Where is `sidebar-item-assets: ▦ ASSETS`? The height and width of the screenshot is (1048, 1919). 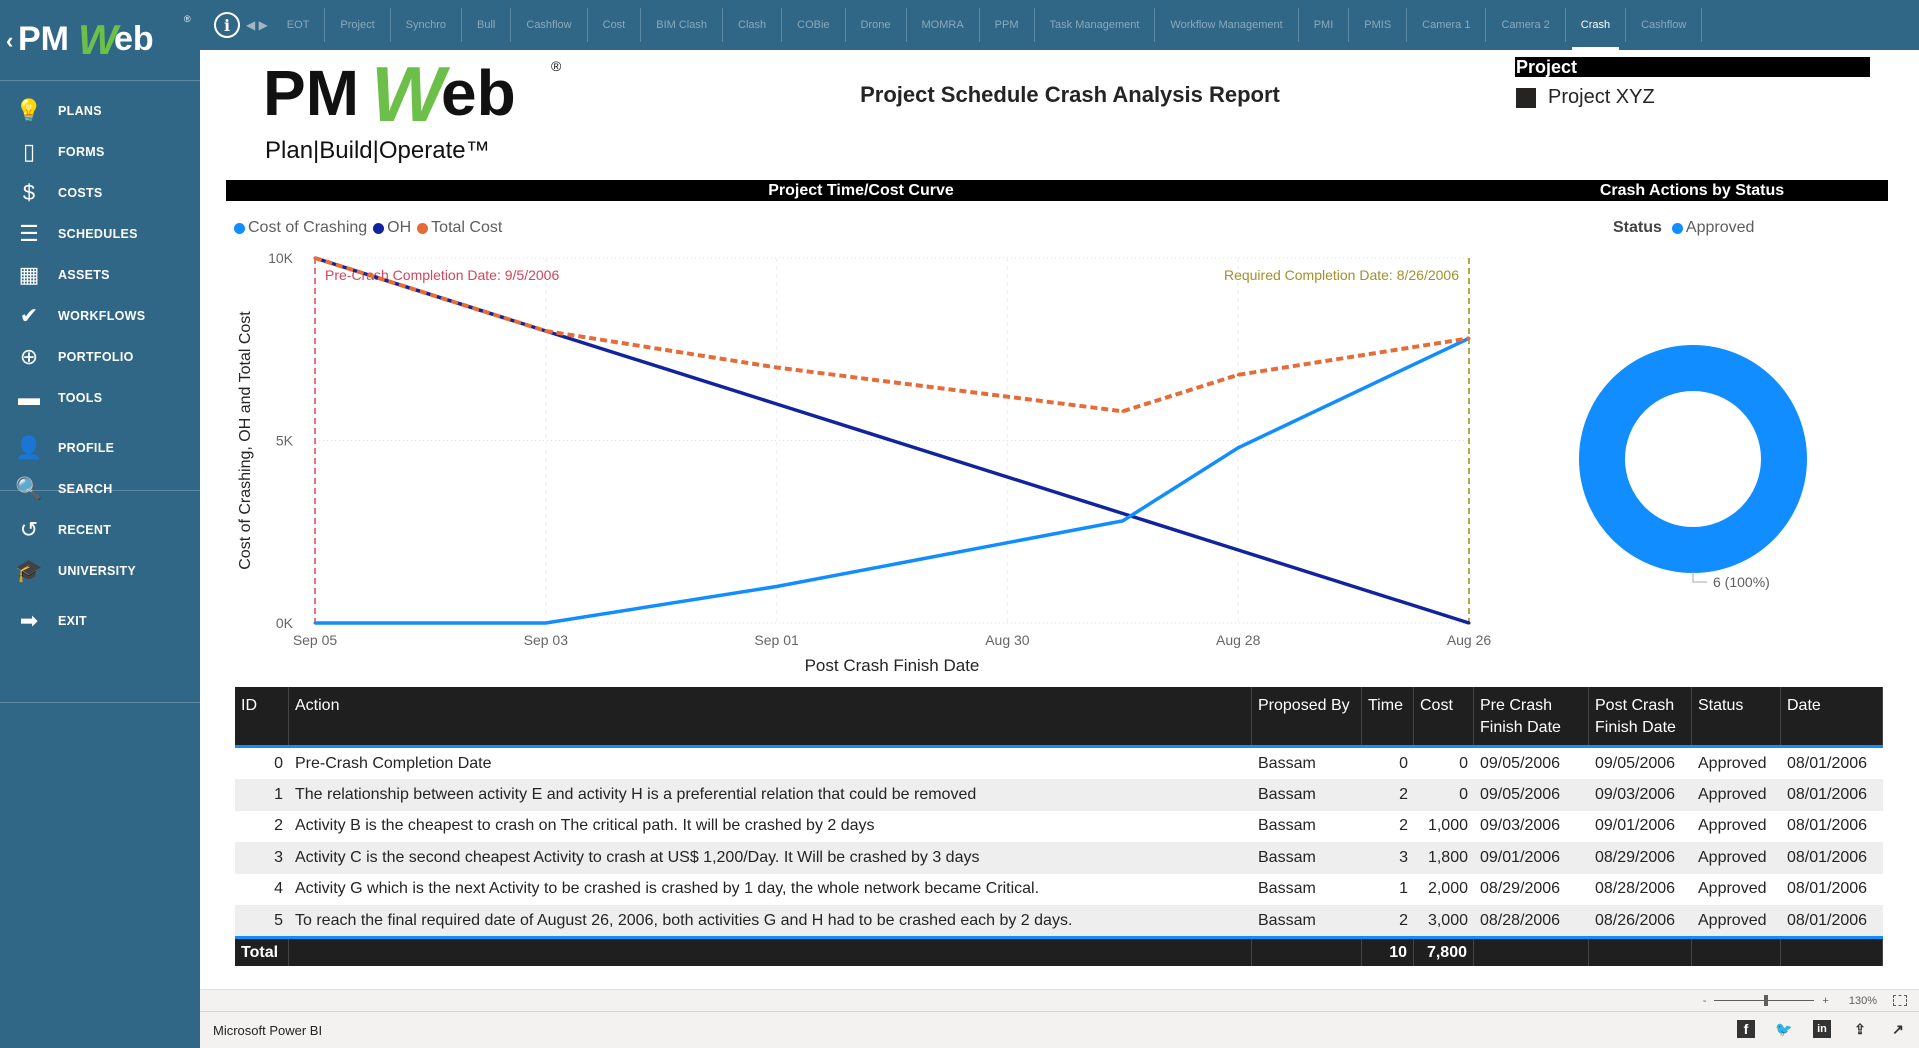 sidebar-item-assets: ▦ ASSETS is located at coordinates (100, 275).